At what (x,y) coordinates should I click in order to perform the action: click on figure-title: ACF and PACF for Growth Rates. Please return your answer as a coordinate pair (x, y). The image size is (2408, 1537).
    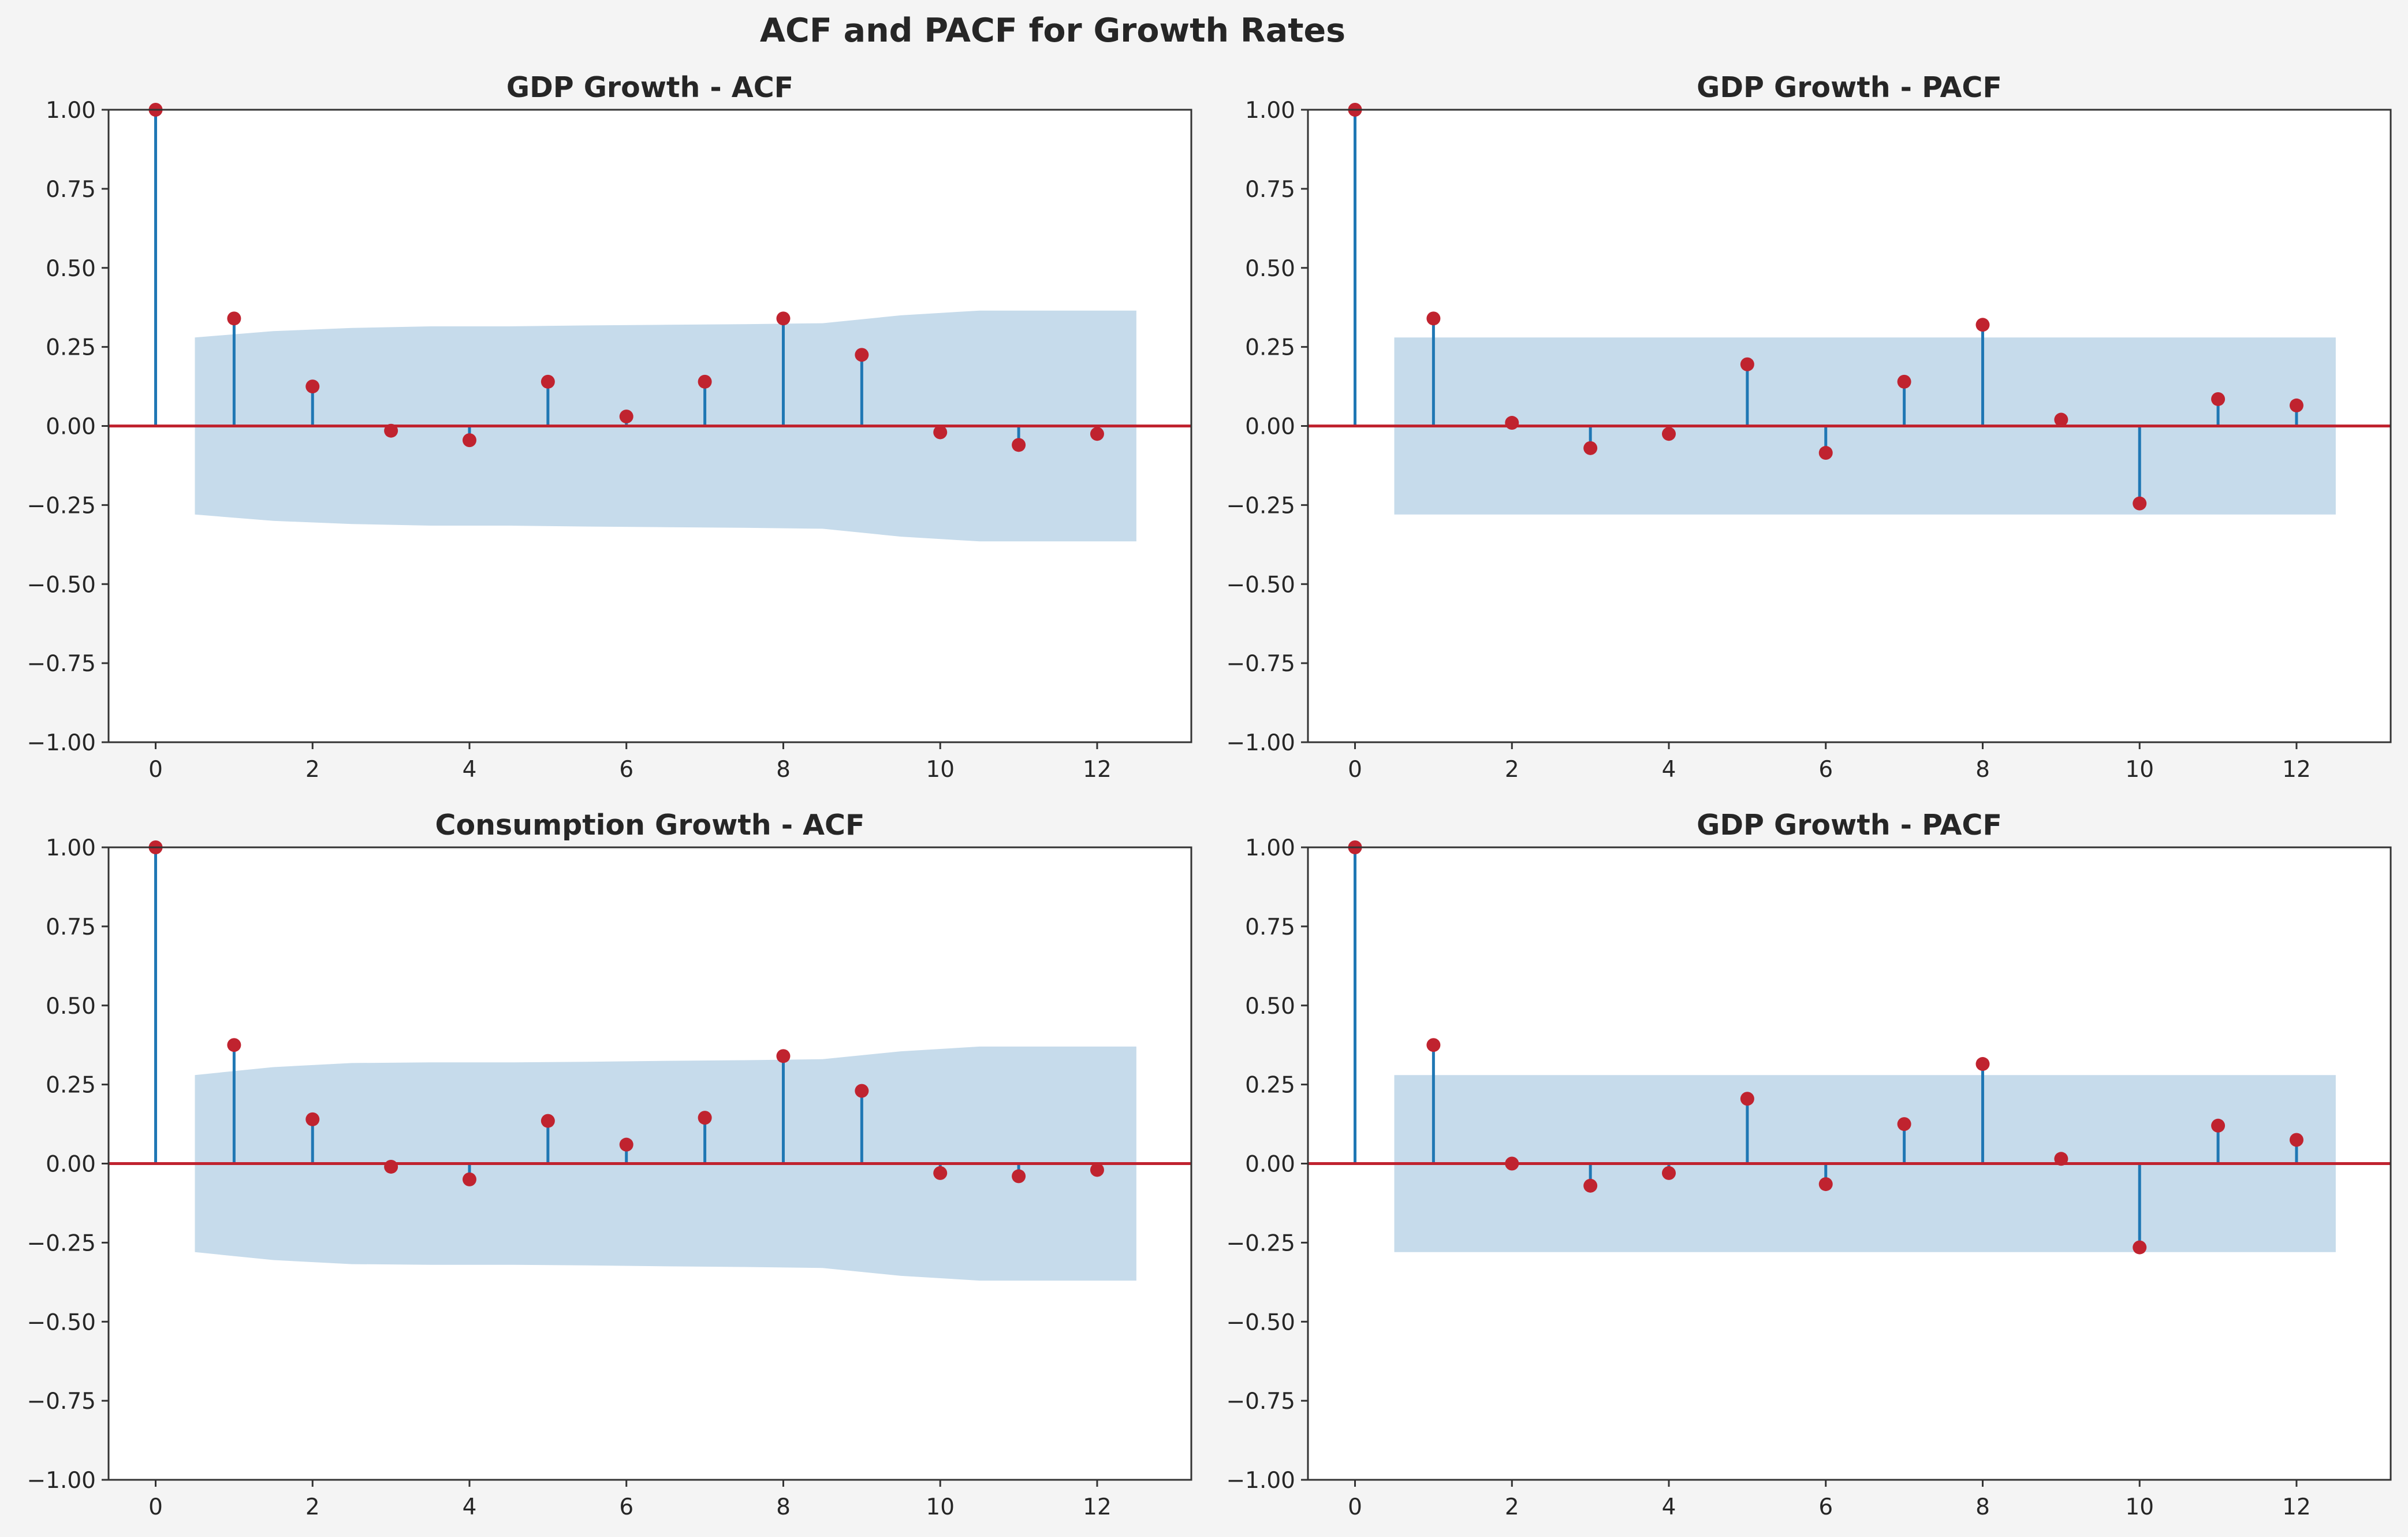
    Looking at the image, I should click on (1052, 31).